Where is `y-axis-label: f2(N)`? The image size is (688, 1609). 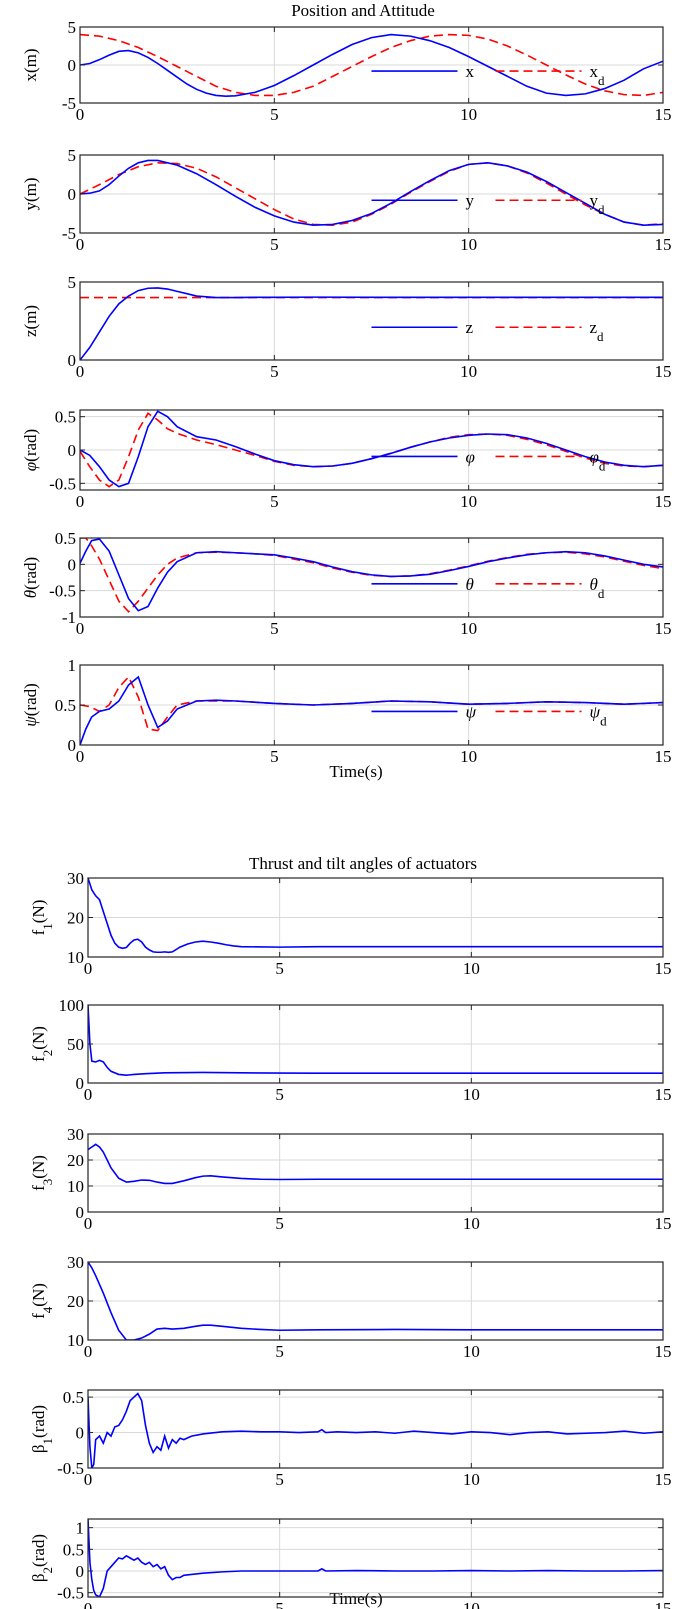
y-axis-label: f2(N) is located at coordinates (42, 1044).